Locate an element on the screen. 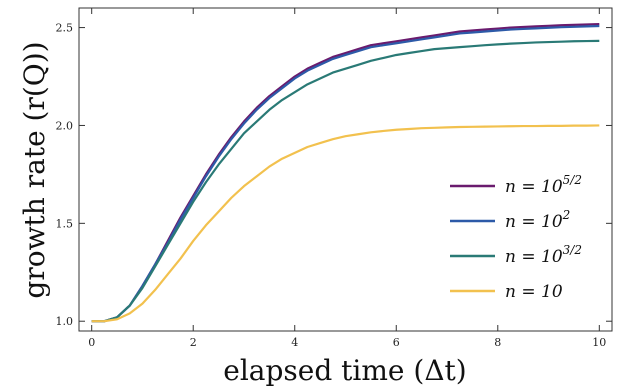  legend-entry: n = 105/2 is located at coordinates (543, 185).